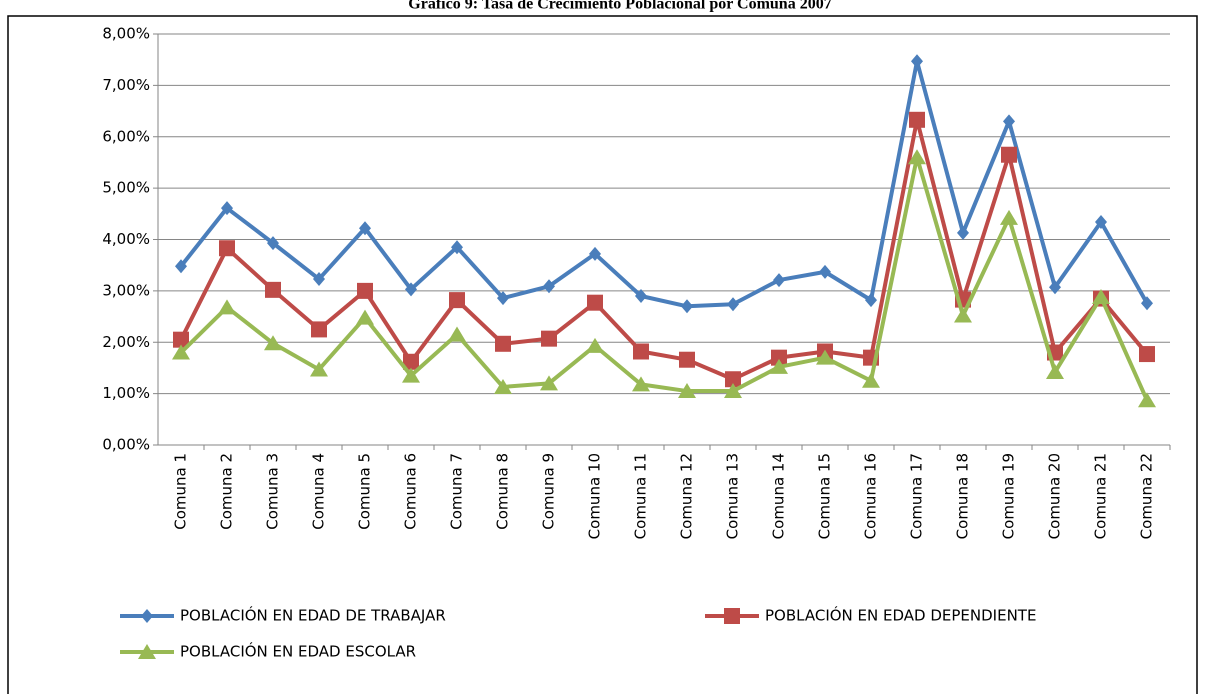 The height and width of the screenshot is (698, 1205). I want to click on y-tick-label: 3,00%, so click(126, 290).